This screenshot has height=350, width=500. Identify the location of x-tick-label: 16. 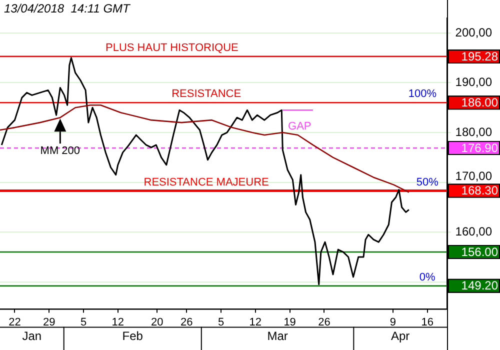
(427, 322).